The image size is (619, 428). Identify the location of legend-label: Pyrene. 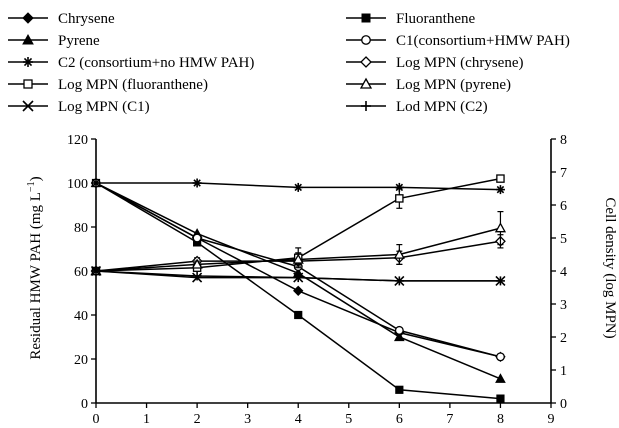
(79, 41).